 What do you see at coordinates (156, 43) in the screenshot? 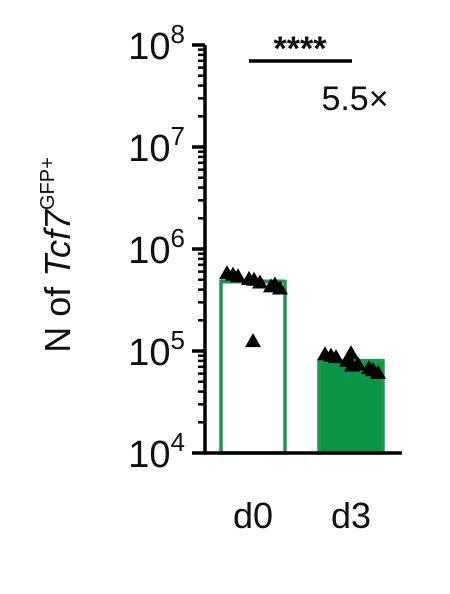
I see `y-tick-label: 10⁸` at bounding box center [156, 43].